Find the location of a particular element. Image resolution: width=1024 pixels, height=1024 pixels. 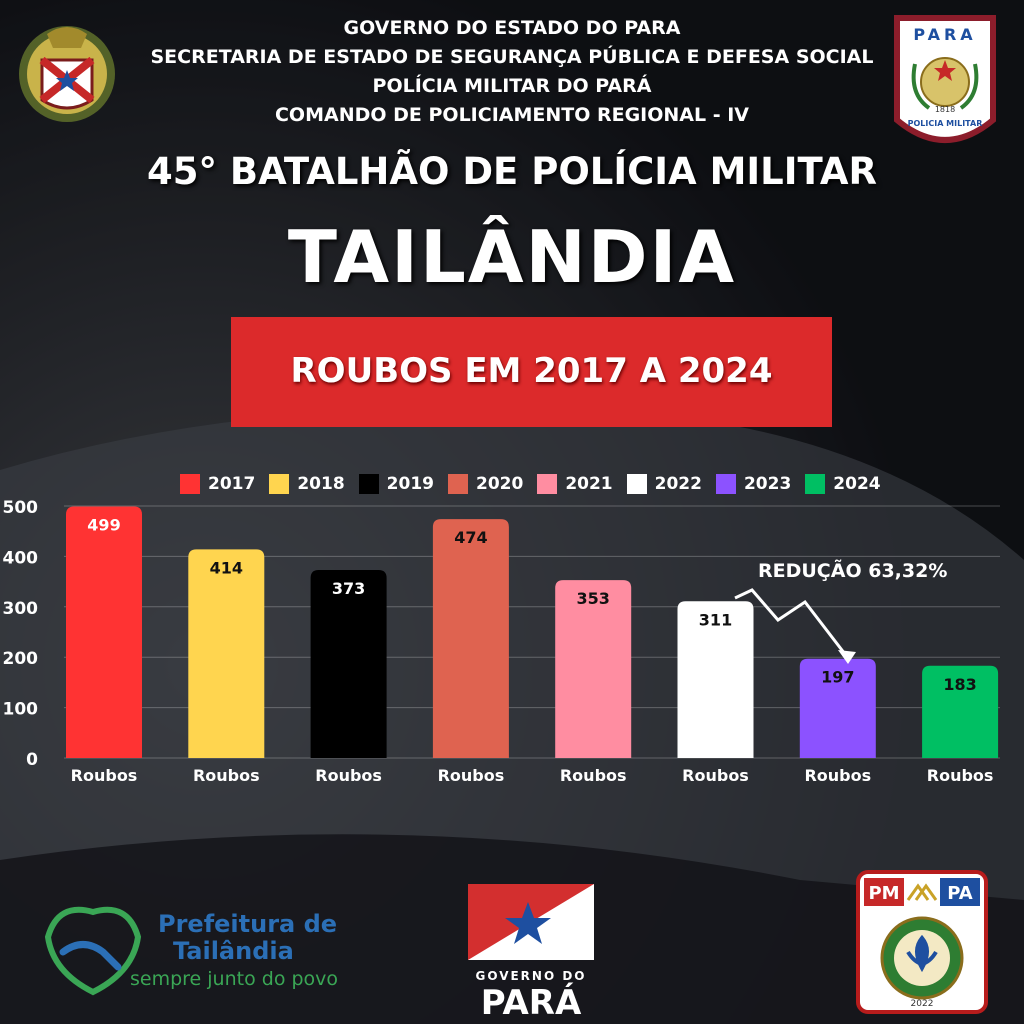

header-line-3: POLÍCIA MILITAR DO PARÁ is located at coordinates (512, 86).